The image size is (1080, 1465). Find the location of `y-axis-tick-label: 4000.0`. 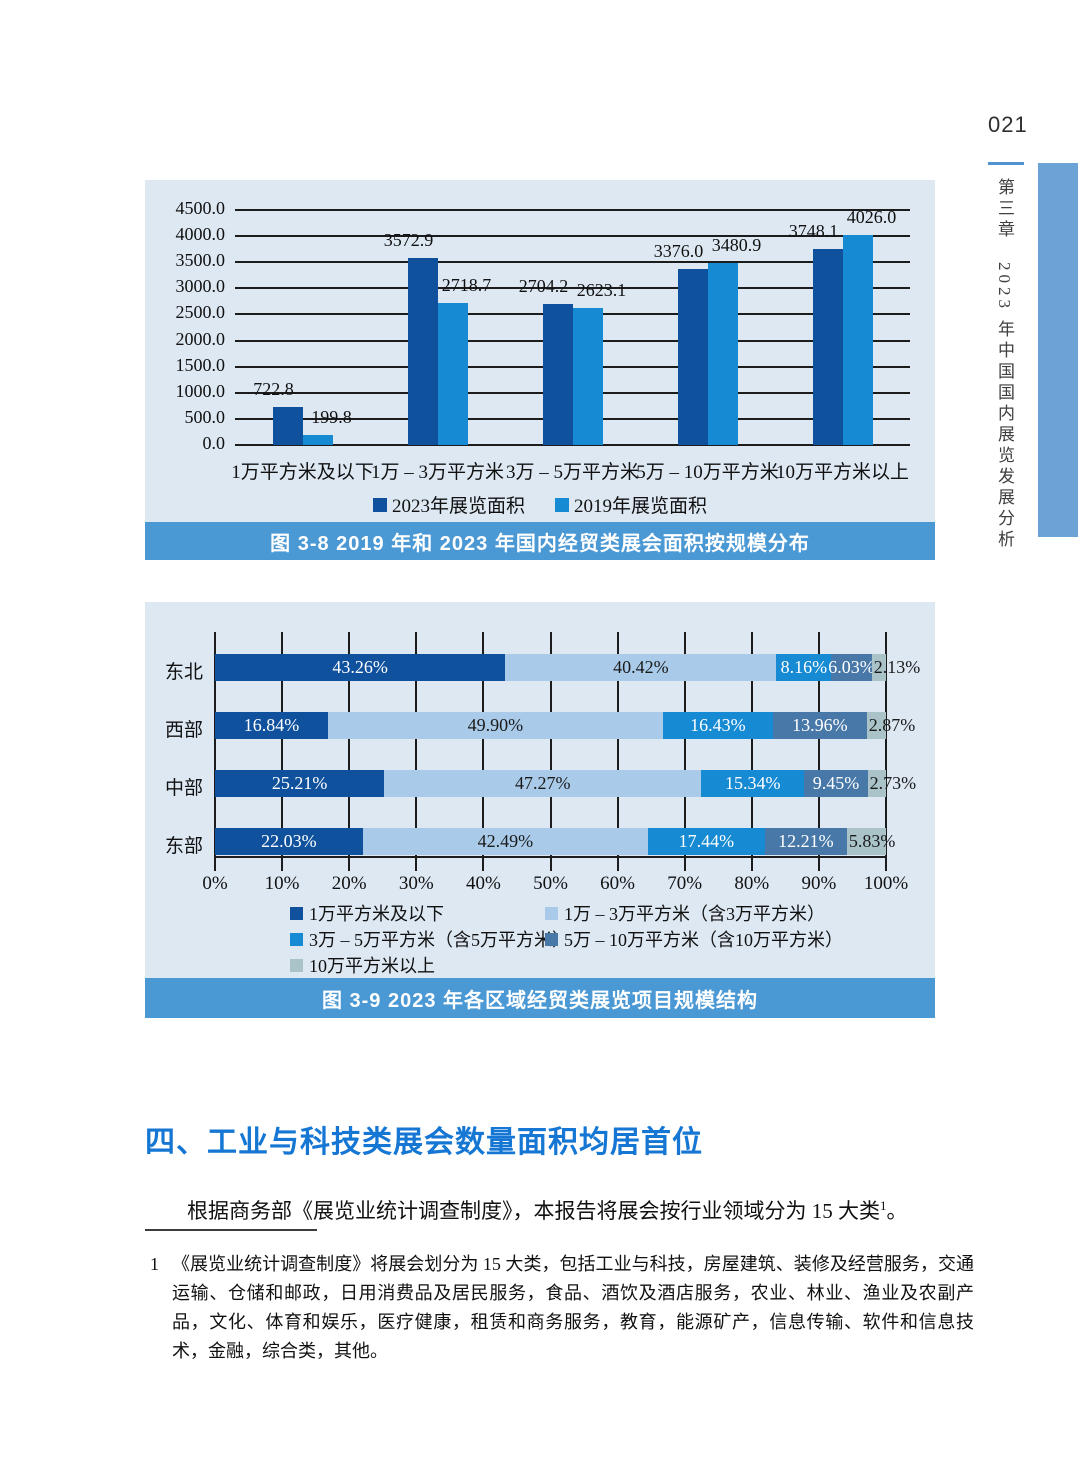

y-axis-tick-label: 4000.0 is located at coordinates (200, 234).